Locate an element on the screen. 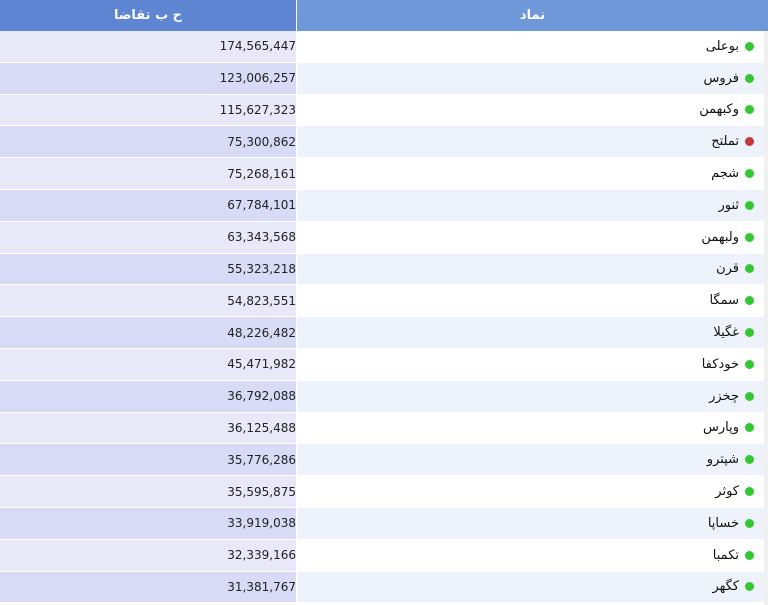 Image resolution: width=768 pixels, height=605 pixels. symbol-label: وپارس is located at coordinates (720, 428).